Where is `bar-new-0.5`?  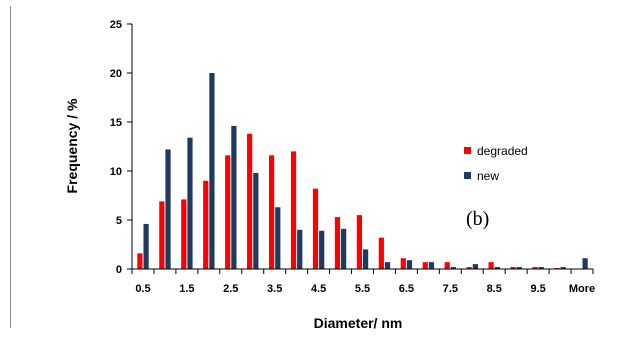 bar-new-0.5 is located at coordinates (146, 246).